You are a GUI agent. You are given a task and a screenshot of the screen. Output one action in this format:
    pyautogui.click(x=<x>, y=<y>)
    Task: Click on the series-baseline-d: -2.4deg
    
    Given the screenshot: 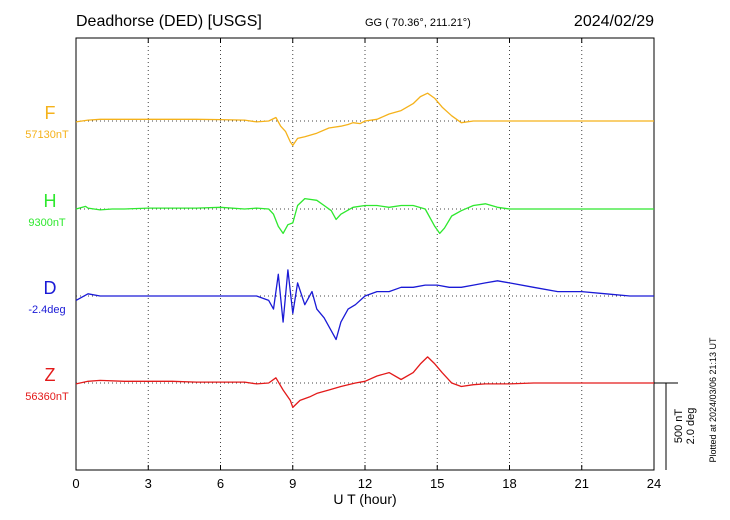 What is the action you would take?
    pyautogui.click(x=46, y=310)
    